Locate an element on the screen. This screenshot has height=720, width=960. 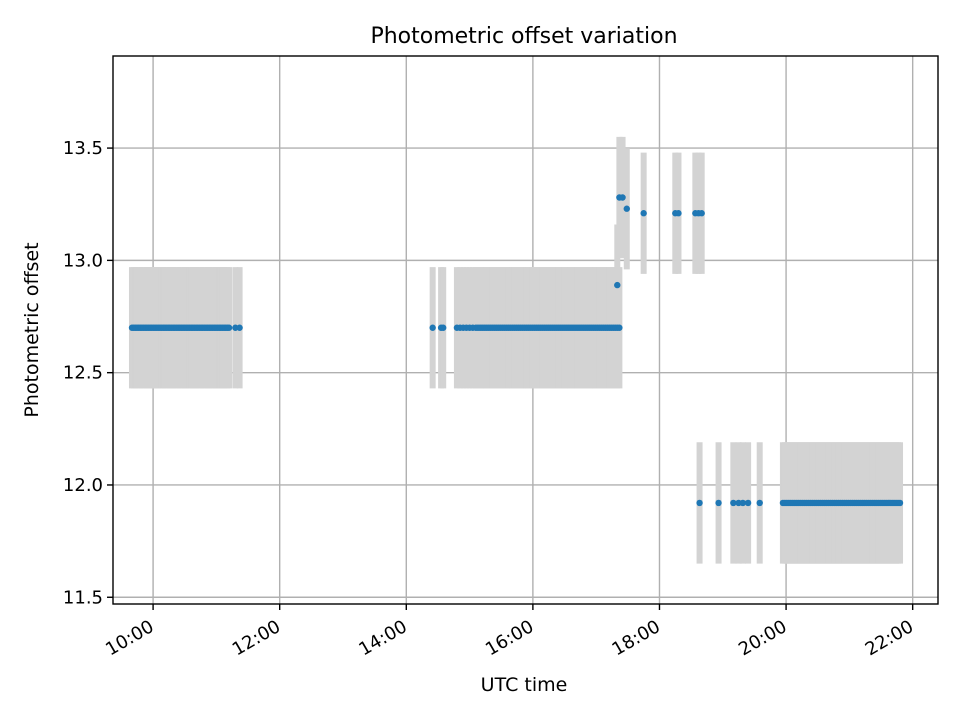
x-tick-label: 22:00 is located at coordinates (889, 638).